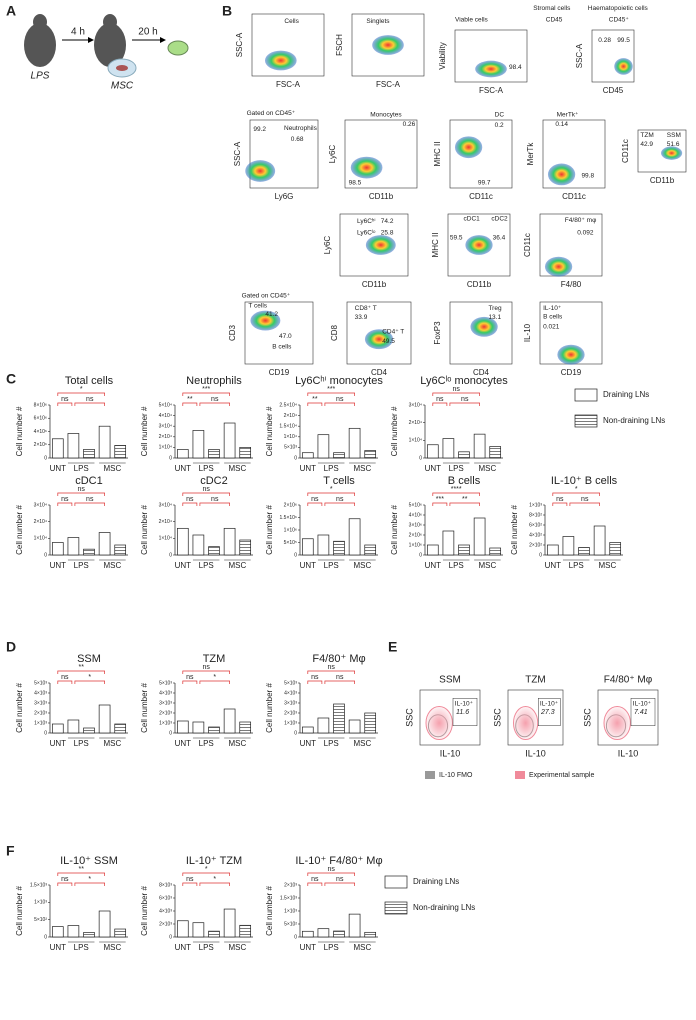  What do you see at coordinates (456, 489) in the screenshot?
I see `significance-label: ****` at bounding box center [456, 489].